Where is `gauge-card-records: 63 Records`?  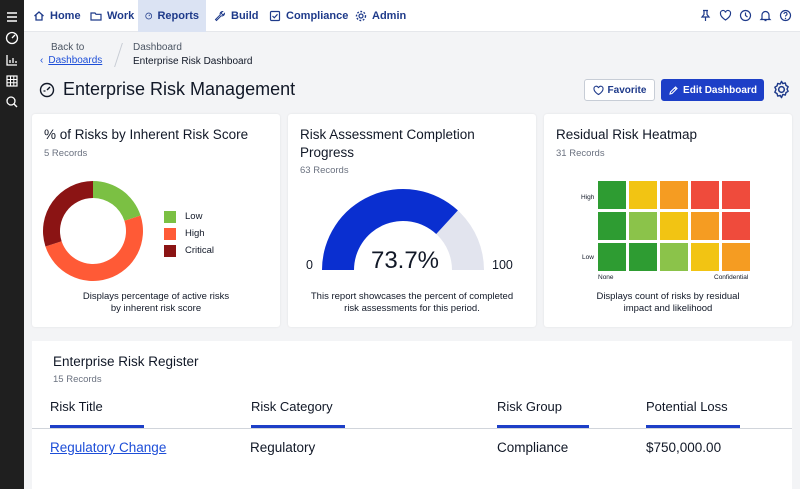 gauge-card-records: 63 Records is located at coordinates (324, 170).